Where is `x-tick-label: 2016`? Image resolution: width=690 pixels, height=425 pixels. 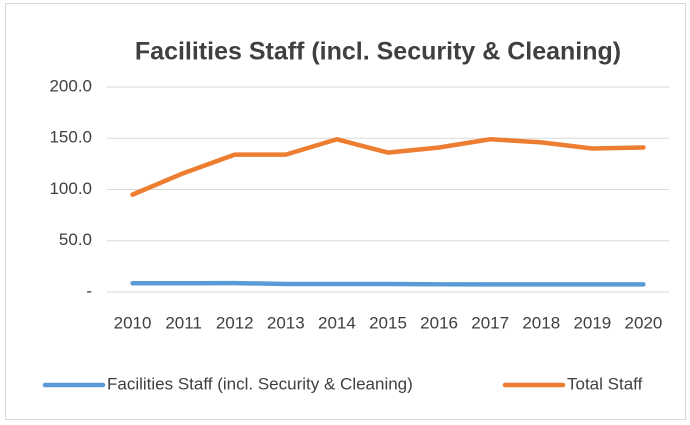 x-tick-label: 2016 is located at coordinates (439, 322).